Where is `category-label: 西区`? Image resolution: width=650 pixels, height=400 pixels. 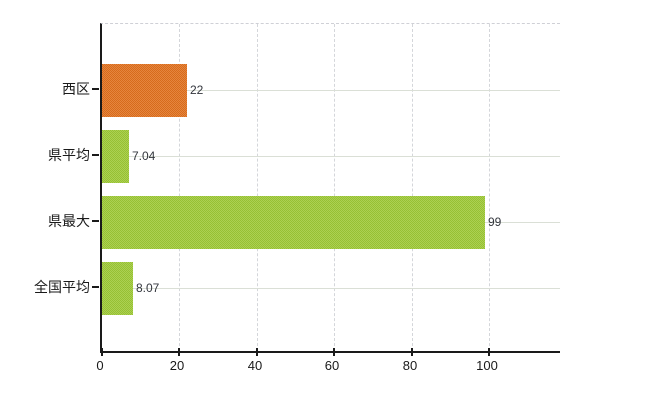
category-label: 西区 is located at coordinates (76, 89).